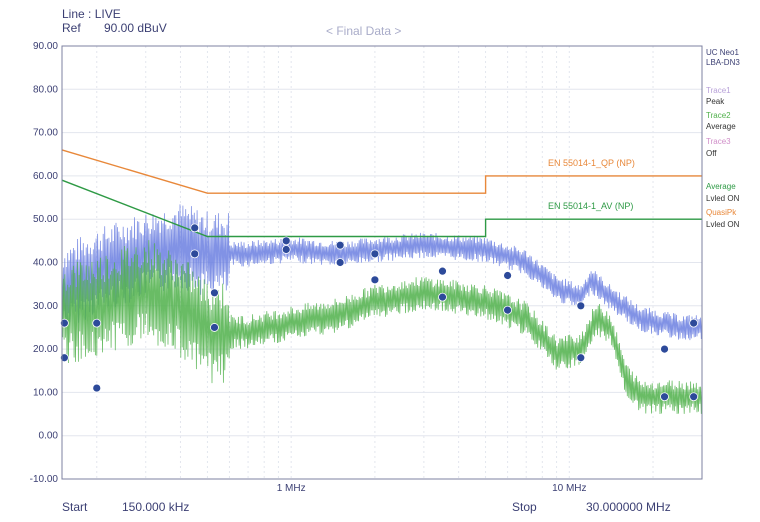 Image resolution: width=760 pixels, height=522 pixels. Describe the element at coordinates (45, 219) in the screenshot. I see `y-tick-label: 50.00` at that location.